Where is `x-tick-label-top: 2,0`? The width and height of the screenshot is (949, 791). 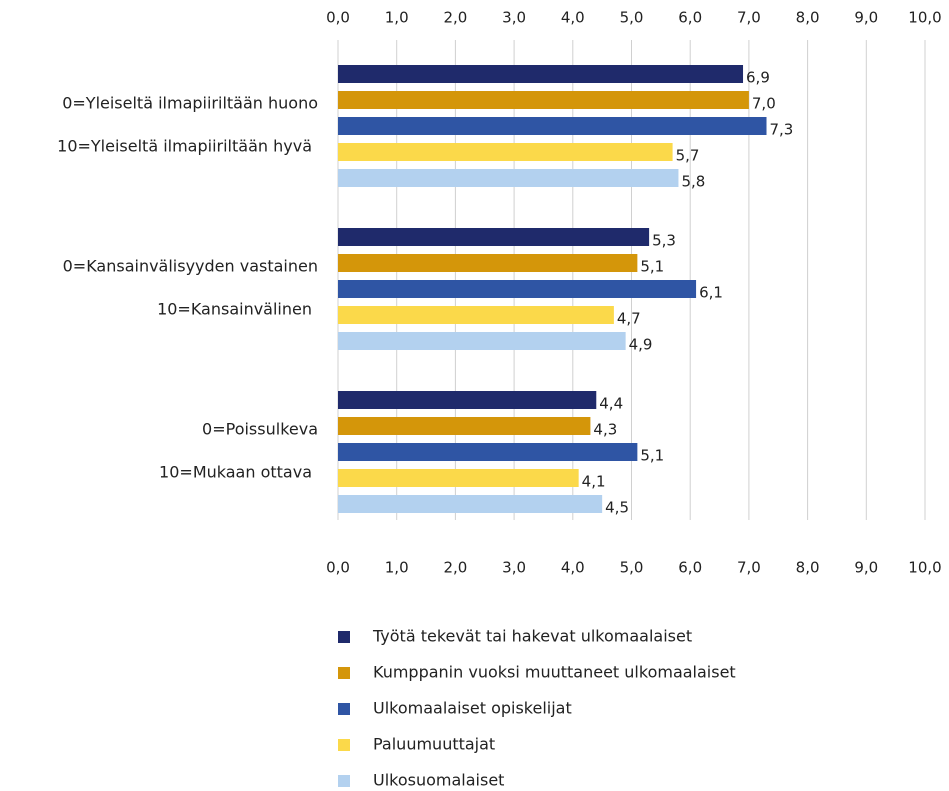
x-tick-label-top: 2,0 is located at coordinates (455, 18).